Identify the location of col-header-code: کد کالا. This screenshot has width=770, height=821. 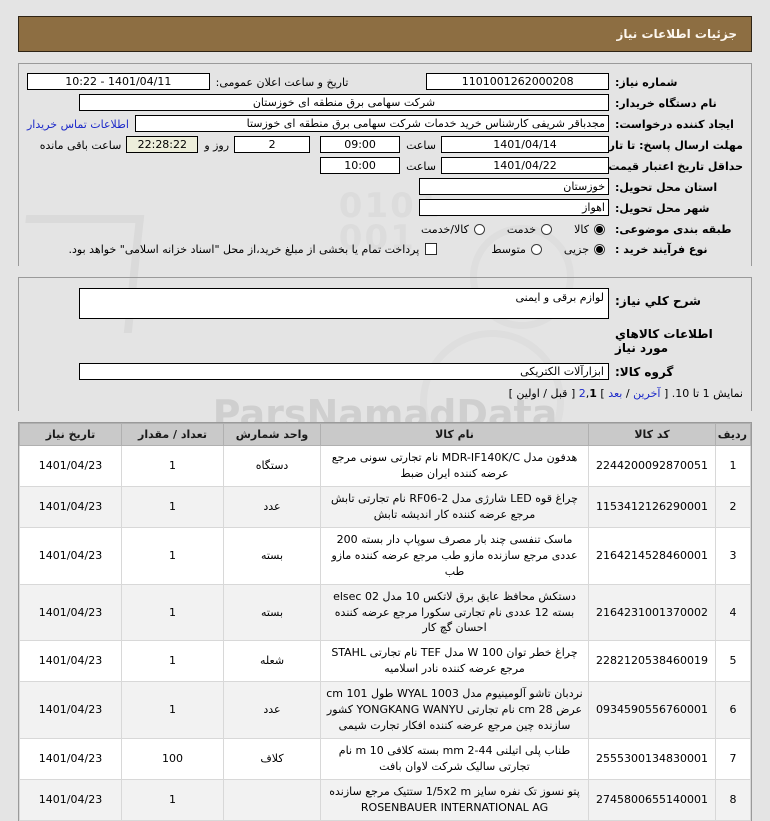
(652, 435).